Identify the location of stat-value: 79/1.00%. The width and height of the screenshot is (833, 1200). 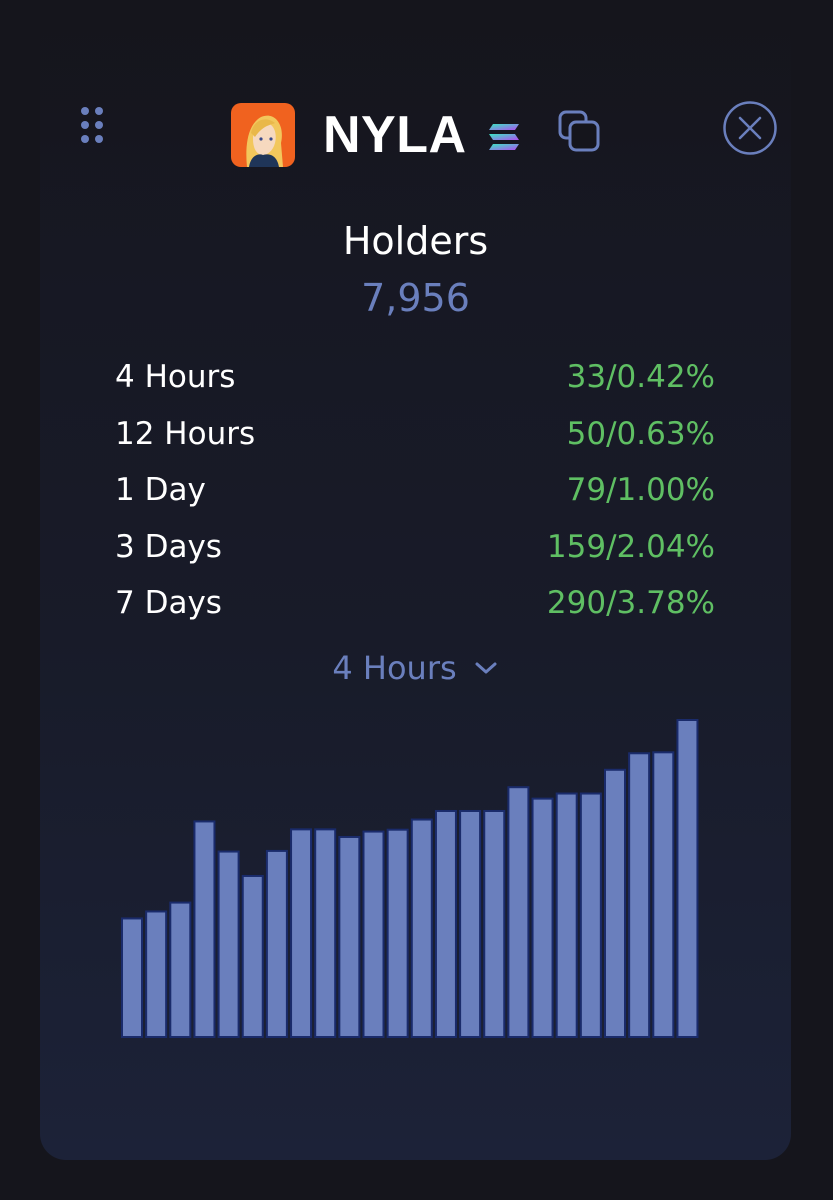
(640, 490).